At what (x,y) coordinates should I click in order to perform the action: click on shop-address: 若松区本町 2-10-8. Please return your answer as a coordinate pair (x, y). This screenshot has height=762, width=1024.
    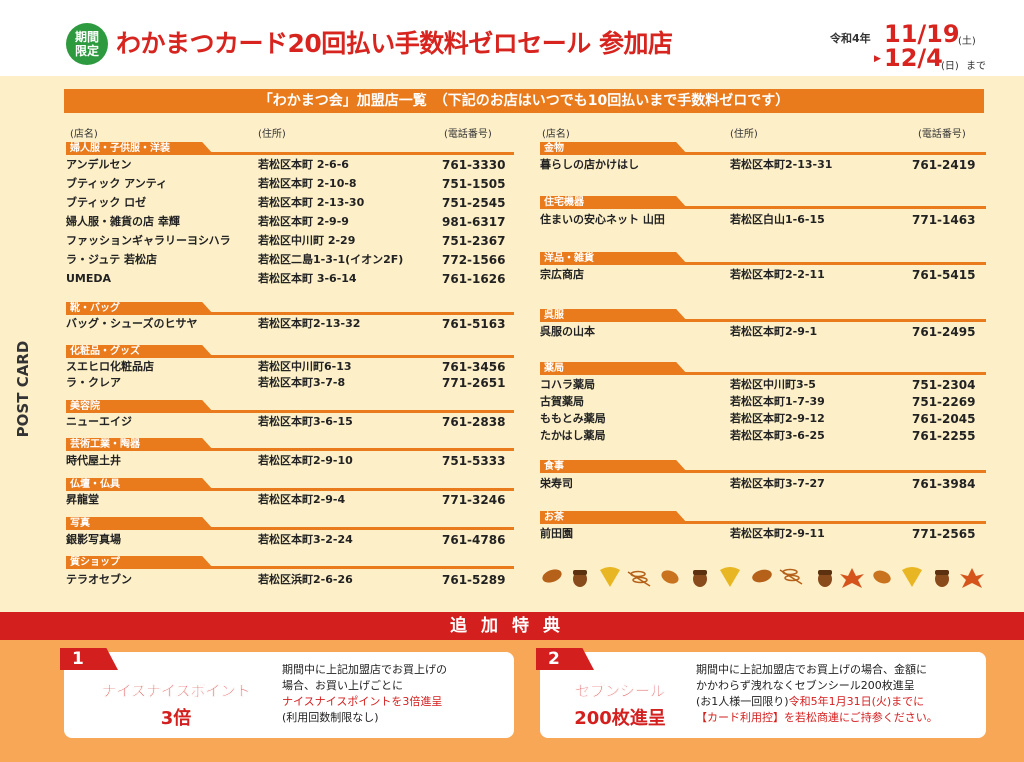
    Looking at the image, I should click on (307, 183).